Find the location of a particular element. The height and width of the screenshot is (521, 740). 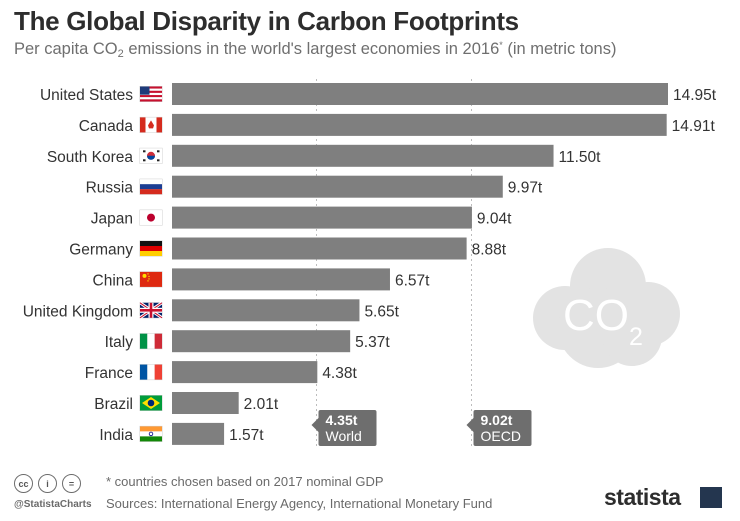

flag-globe is located at coordinates (151, 403).